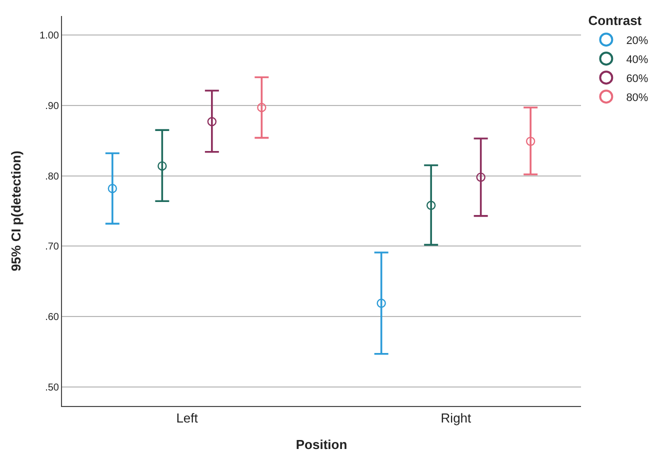 This screenshot has width=662, height=464. Describe the element at coordinates (637, 60) in the screenshot. I see `legend-label: 40%` at that location.